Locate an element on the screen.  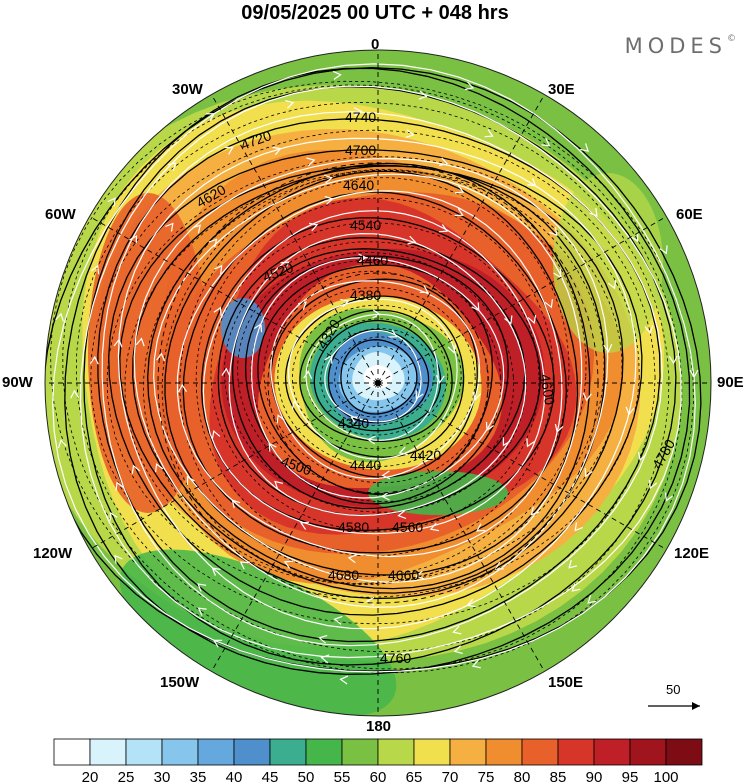
wind-blob-south is located at coordinates (438, 493).